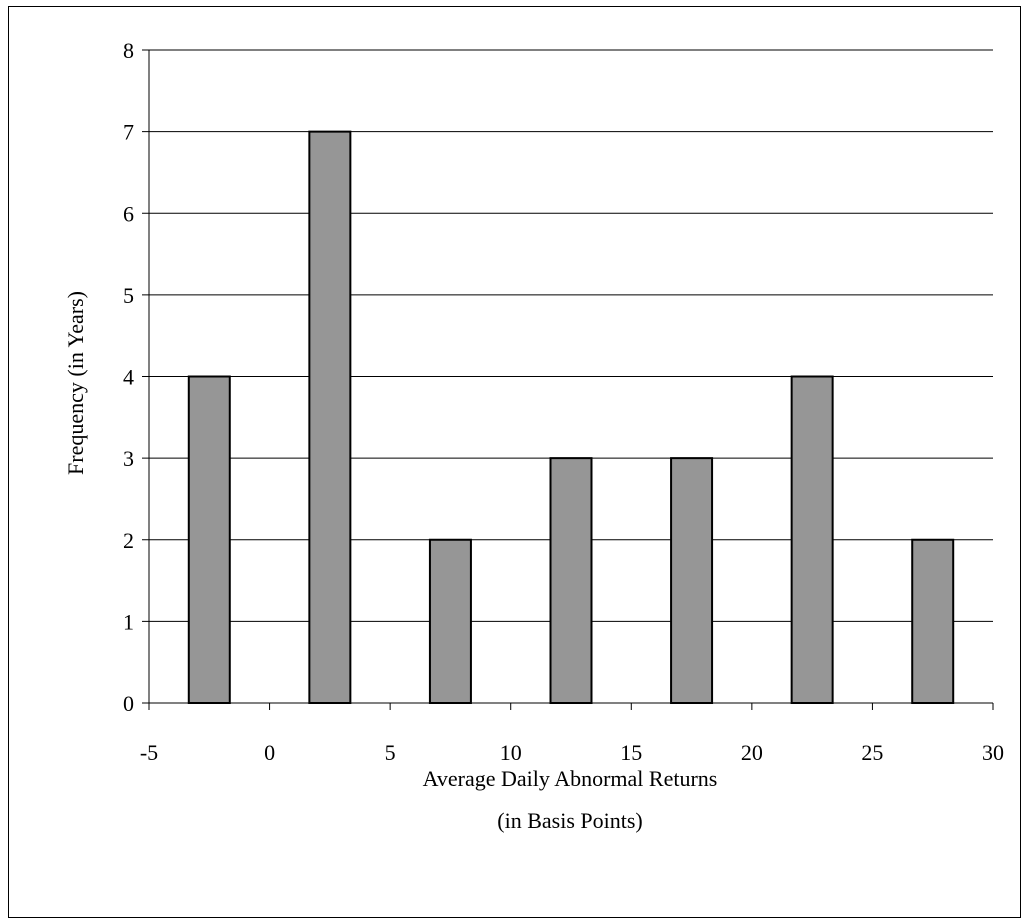 The image size is (1032, 924). I want to click on y-tick-labels: 0 1 2 3 4 5 6 7 8, so click(128, 377).